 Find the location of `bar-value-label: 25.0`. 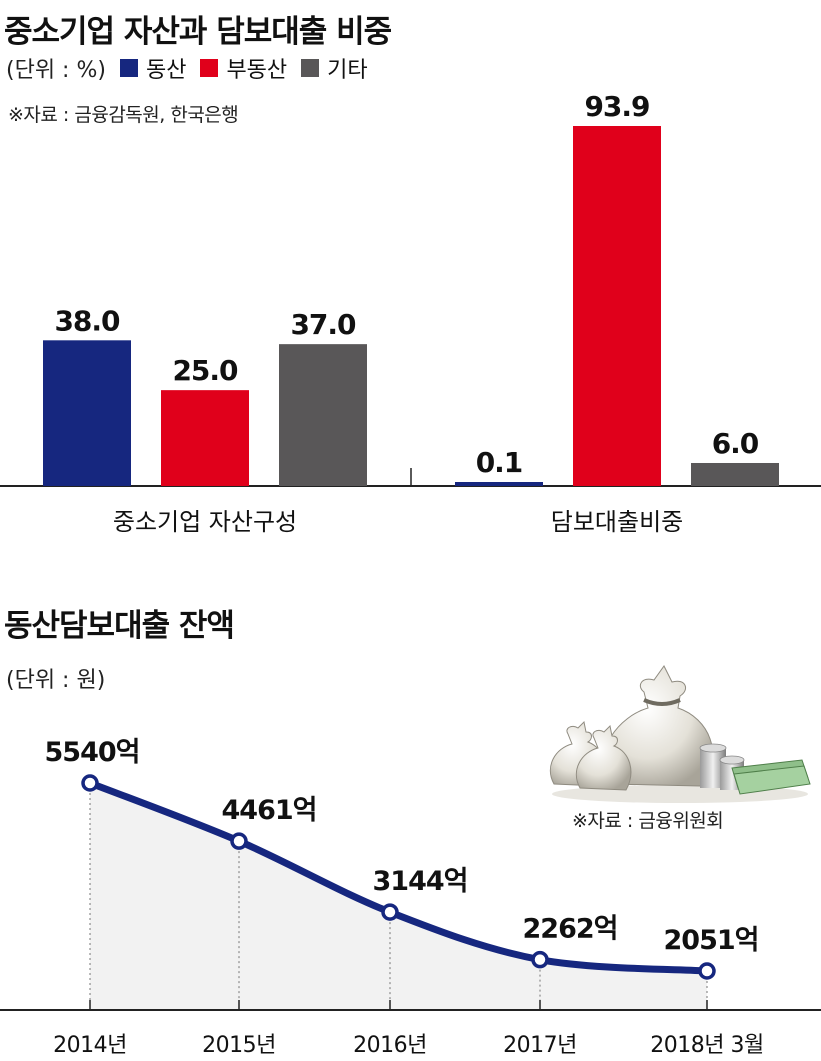

bar-value-label: 25.0 is located at coordinates (205, 370).